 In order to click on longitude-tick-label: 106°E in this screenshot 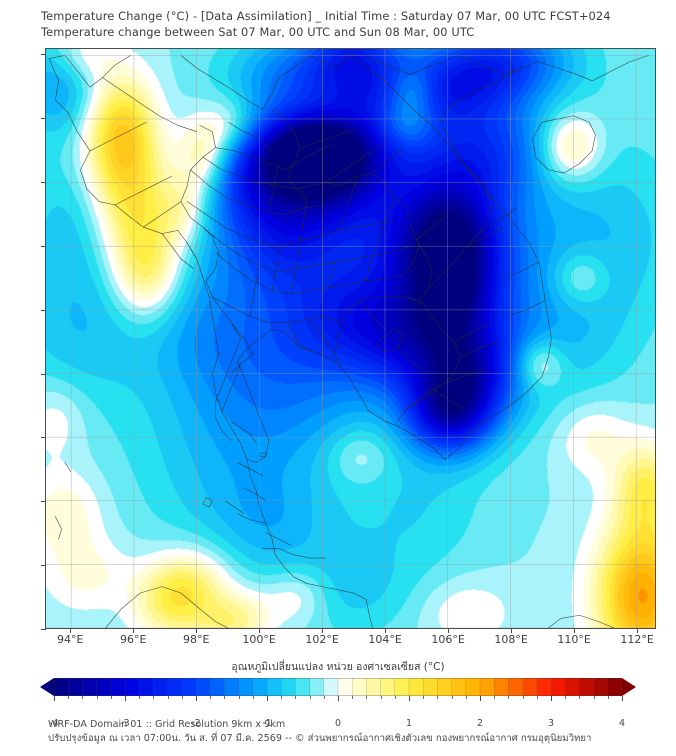, I will do `click(448, 639)`.